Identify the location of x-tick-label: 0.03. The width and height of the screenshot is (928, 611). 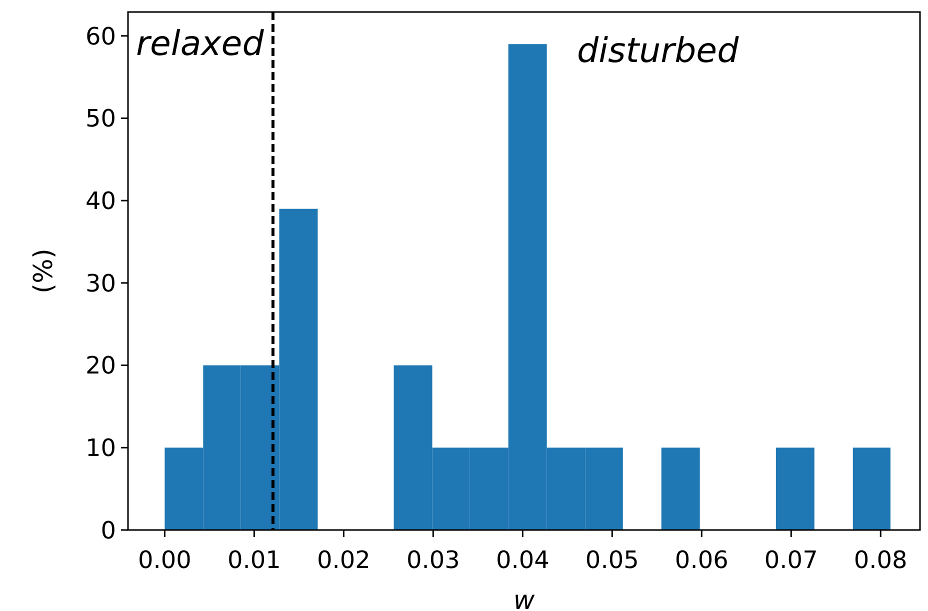
(433, 560).